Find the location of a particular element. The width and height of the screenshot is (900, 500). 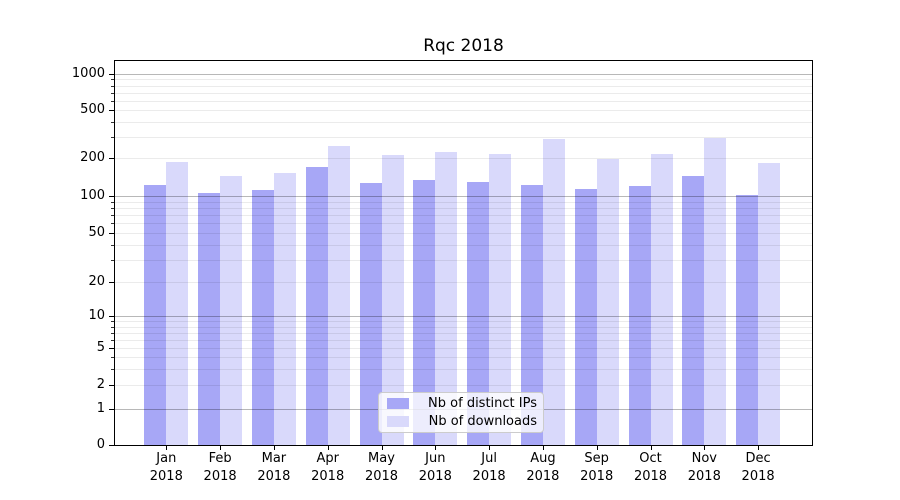

bar-feb-downloads is located at coordinates (231, 310).